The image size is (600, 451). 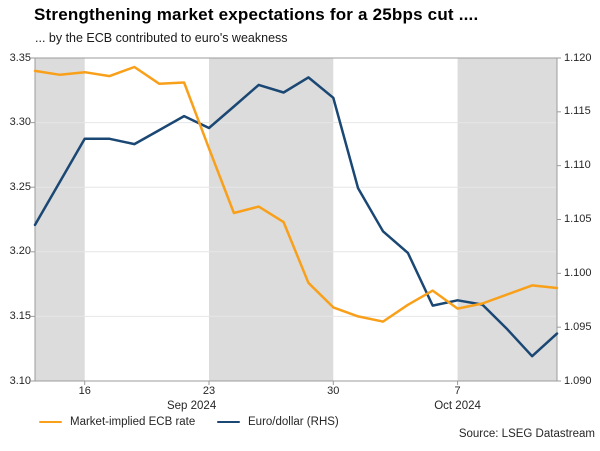 I want to click on legend-item-eurusd: Euro/dollar (RHS), so click(x=278, y=422).